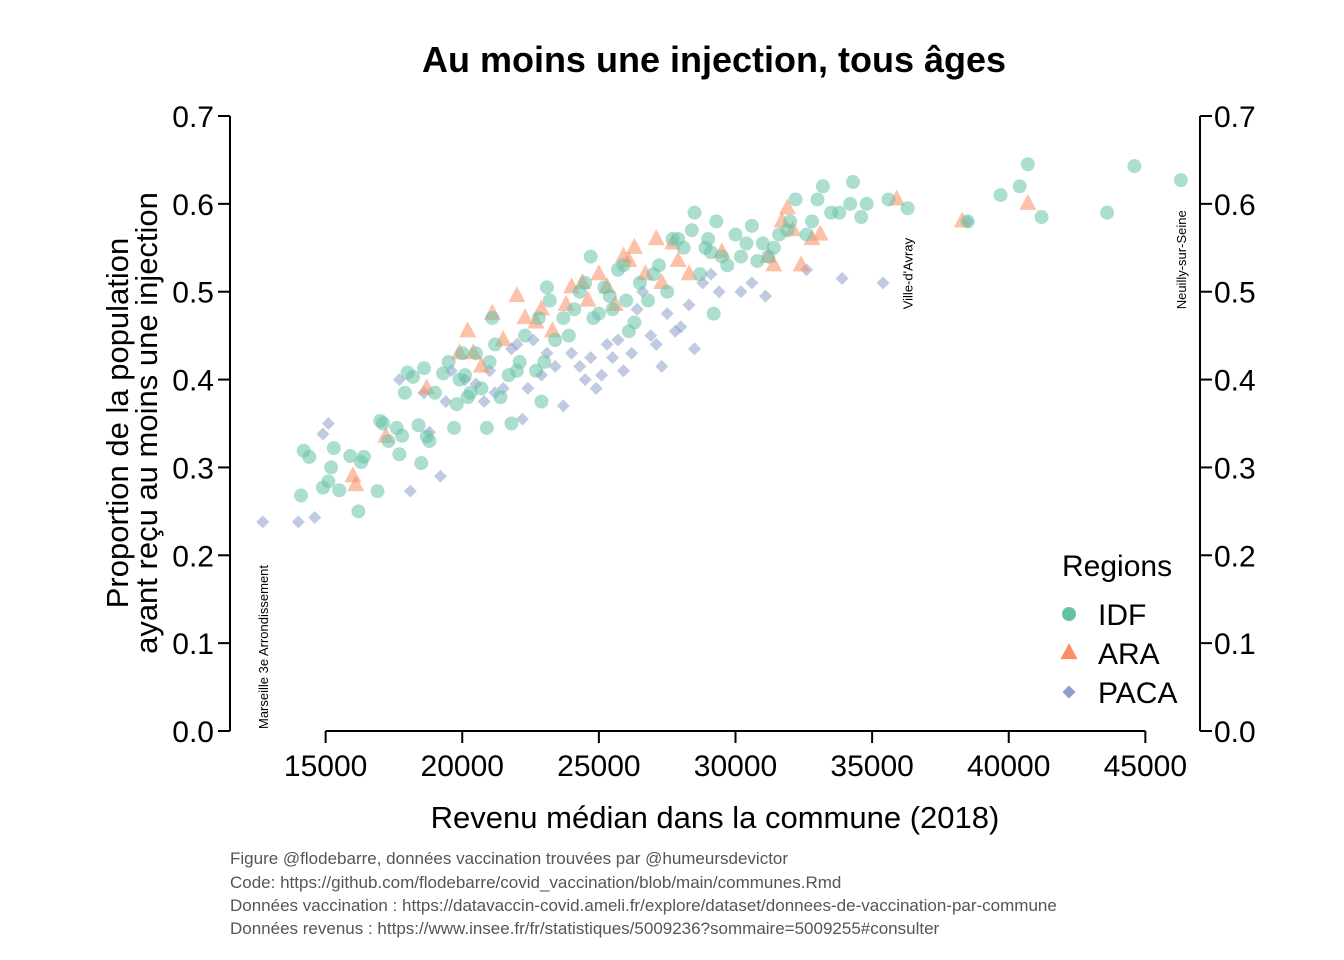 The width and height of the screenshot is (1344, 960). Describe the element at coordinates (146, 423) in the screenshot. I see `y-axis-title-line-2: ayant reçu au moins une injection` at that location.